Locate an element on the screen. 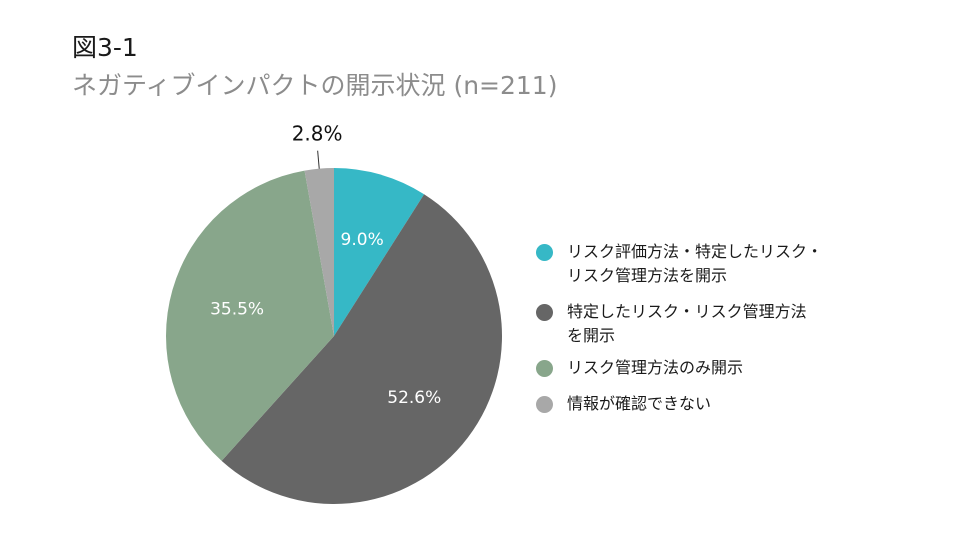 The height and width of the screenshot is (540, 960). legend-label-2: リスク管理方法のみ開示 is located at coordinates (655, 367).